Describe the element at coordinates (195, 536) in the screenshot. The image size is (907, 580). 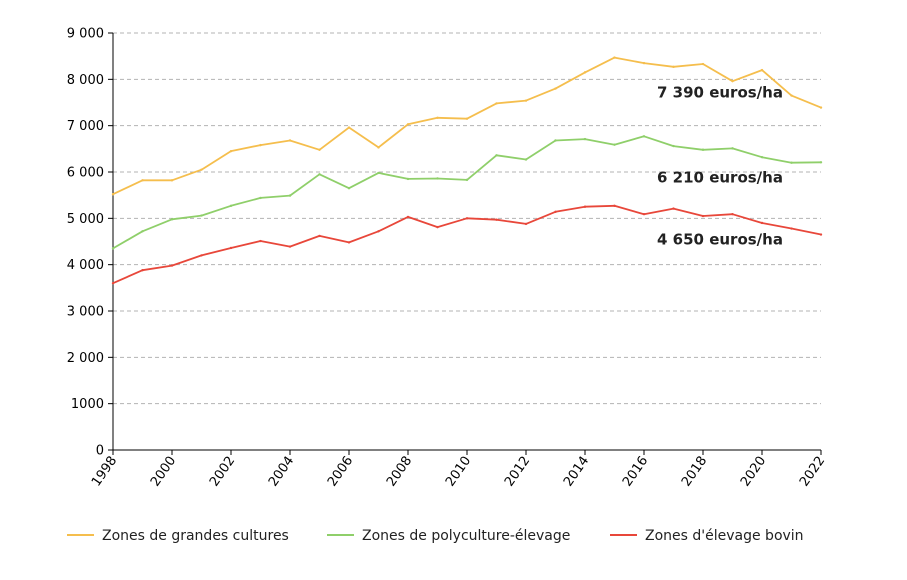
I see `legend-label: Zones de grandes cultures` at that location.